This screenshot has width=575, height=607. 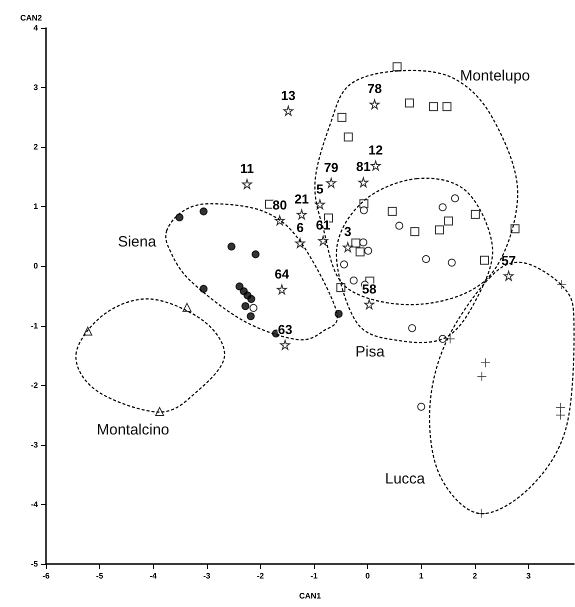 I want to click on x-tick-label: -5, so click(x=100, y=576).